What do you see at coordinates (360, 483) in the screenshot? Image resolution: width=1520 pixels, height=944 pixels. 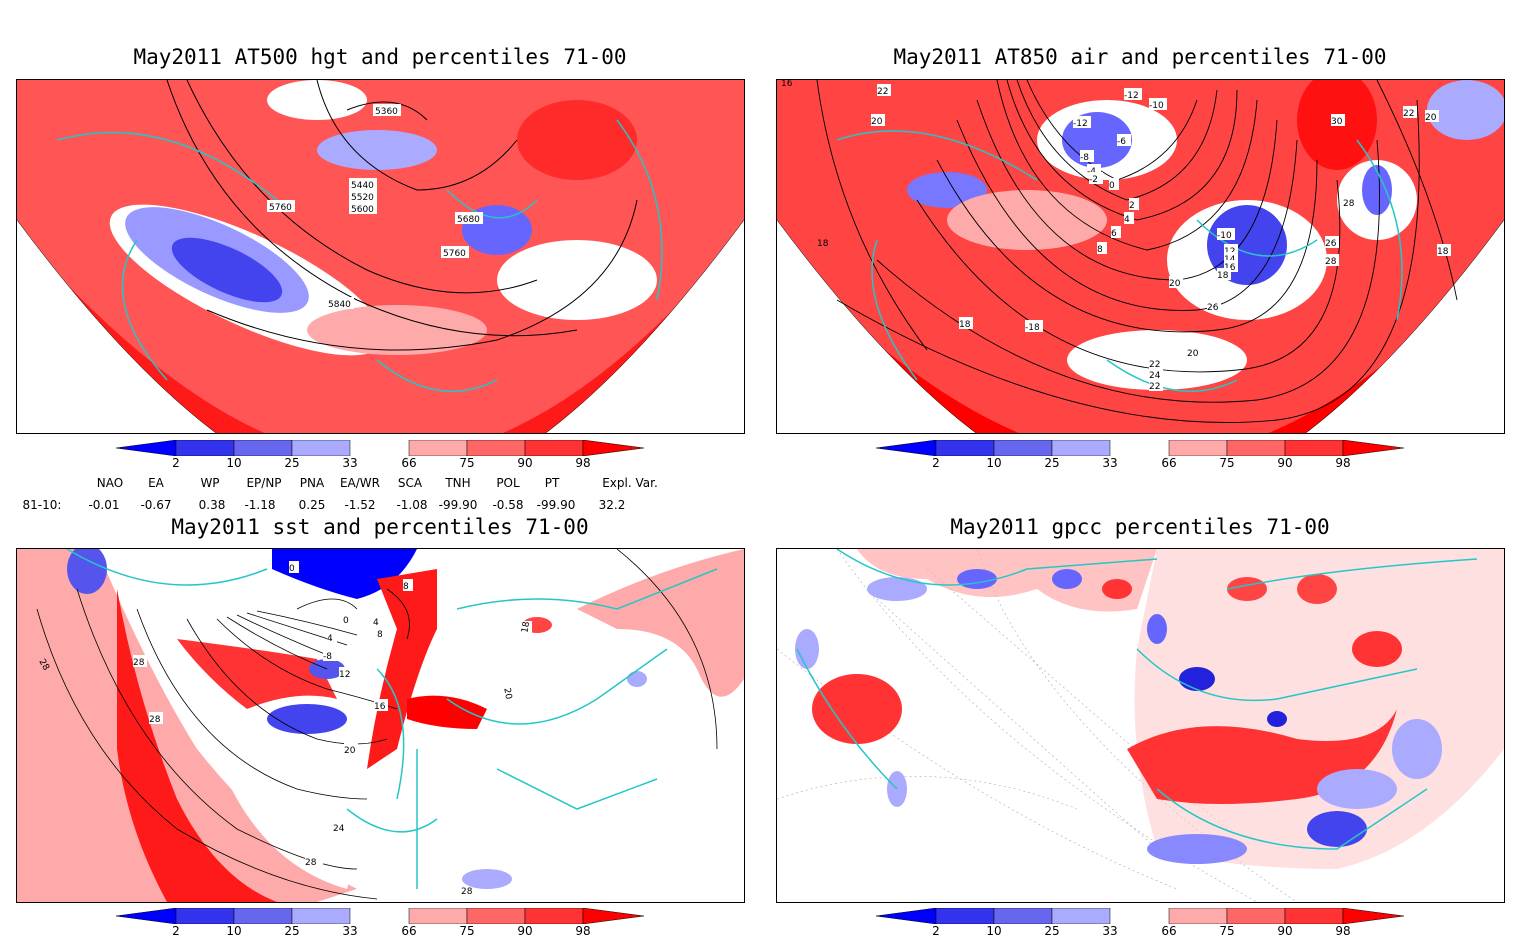 I see `index-header: EA/WR` at bounding box center [360, 483].